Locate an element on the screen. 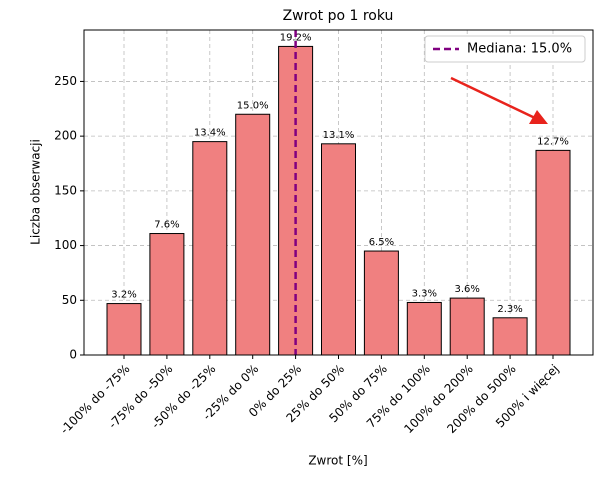  y-tick-label: 250 is located at coordinates (65, 81).